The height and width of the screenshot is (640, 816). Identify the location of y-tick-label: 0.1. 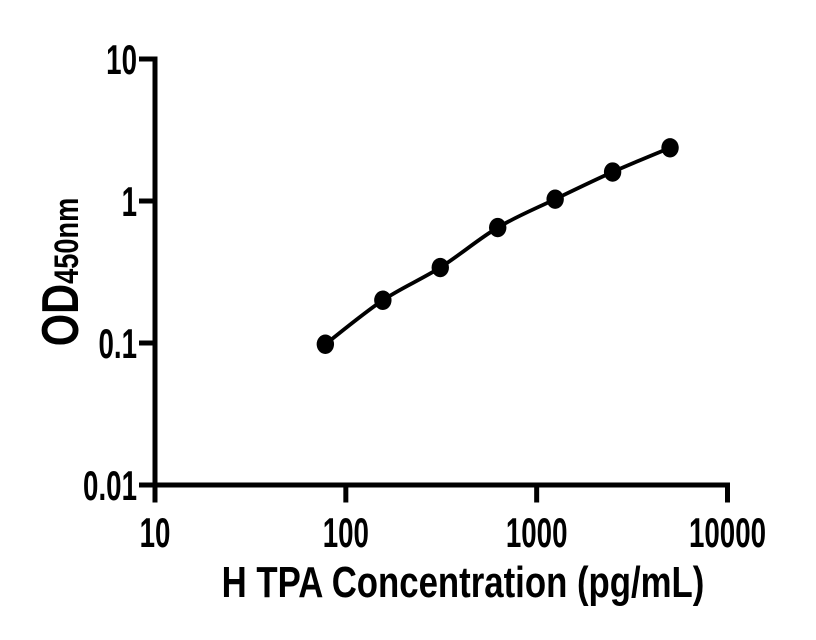
(117, 343).